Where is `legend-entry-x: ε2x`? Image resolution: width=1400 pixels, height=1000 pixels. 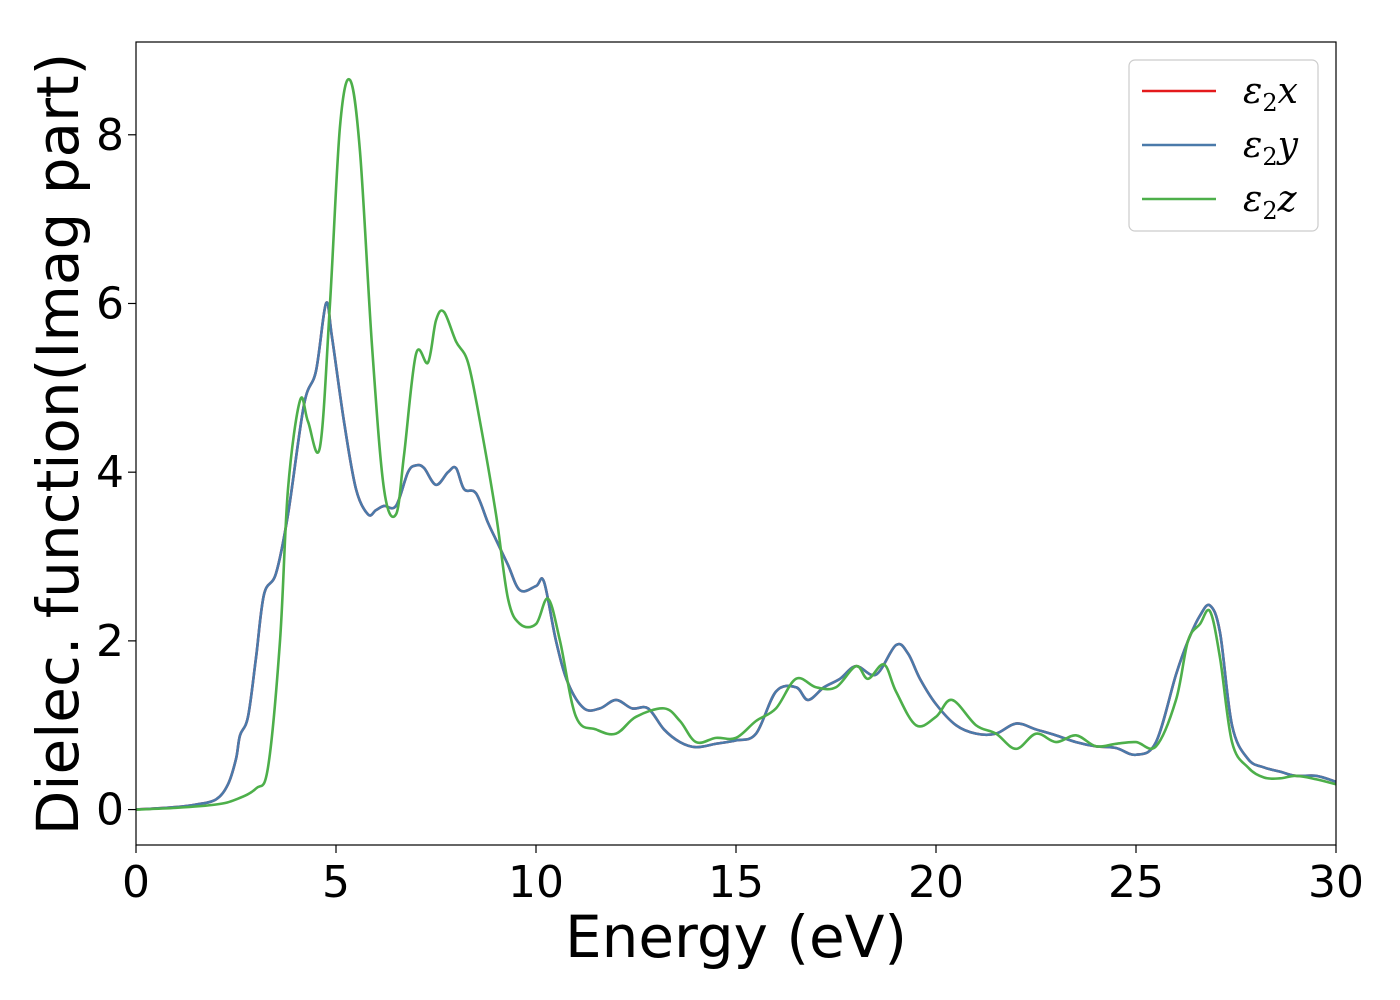 legend-entry-x: ε2x is located at coordinates (1270, 94).